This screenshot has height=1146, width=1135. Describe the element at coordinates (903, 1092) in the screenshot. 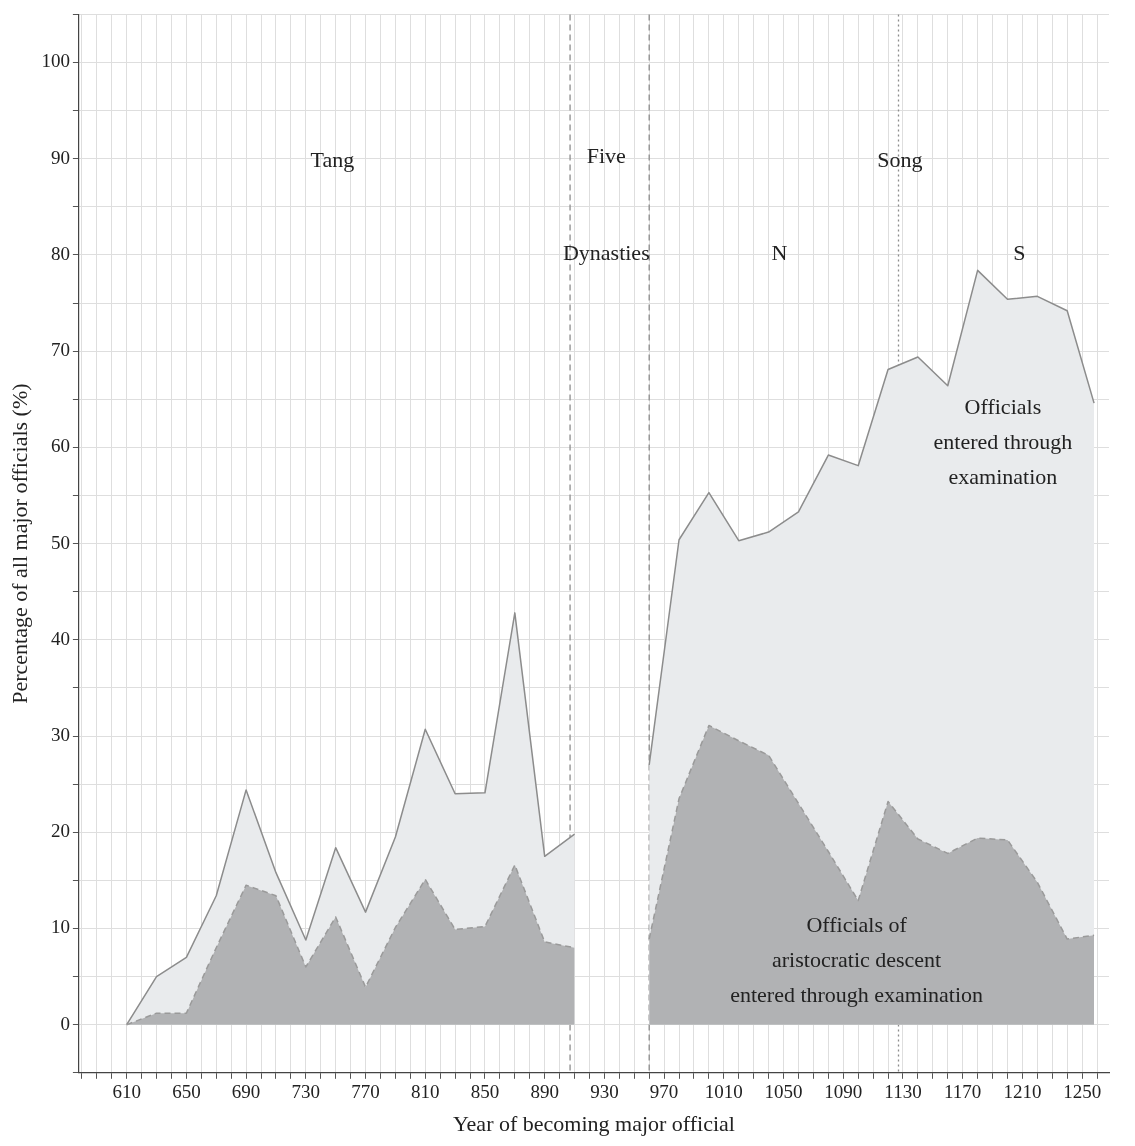

I see `x-tick-label: 1130` at that location.